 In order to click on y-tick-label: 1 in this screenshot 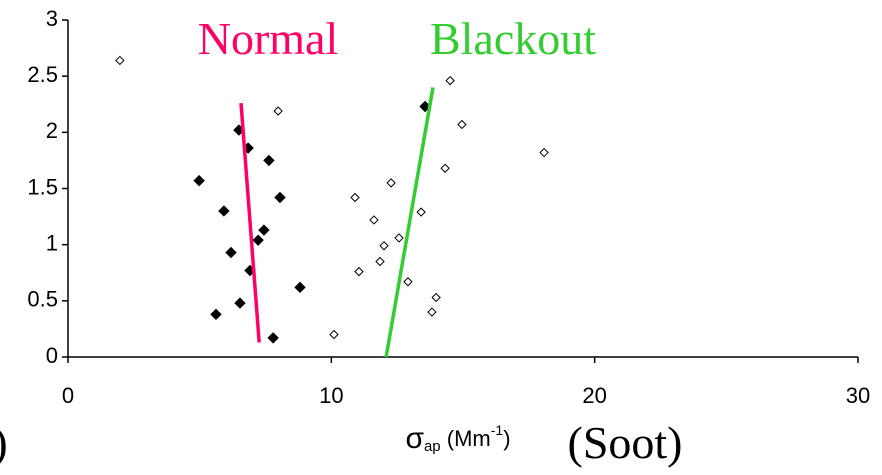, I will do `click(52, 242)`.